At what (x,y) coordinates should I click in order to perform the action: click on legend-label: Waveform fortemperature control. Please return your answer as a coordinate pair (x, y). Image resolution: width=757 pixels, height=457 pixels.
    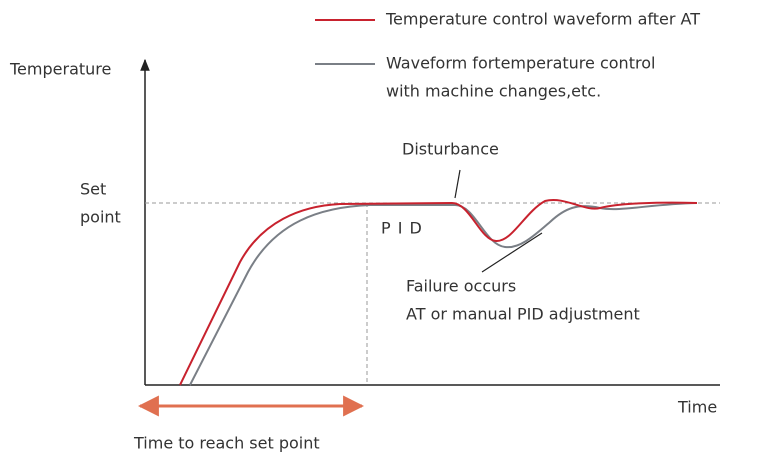
    Looking at the image, I should click on (520, 63).